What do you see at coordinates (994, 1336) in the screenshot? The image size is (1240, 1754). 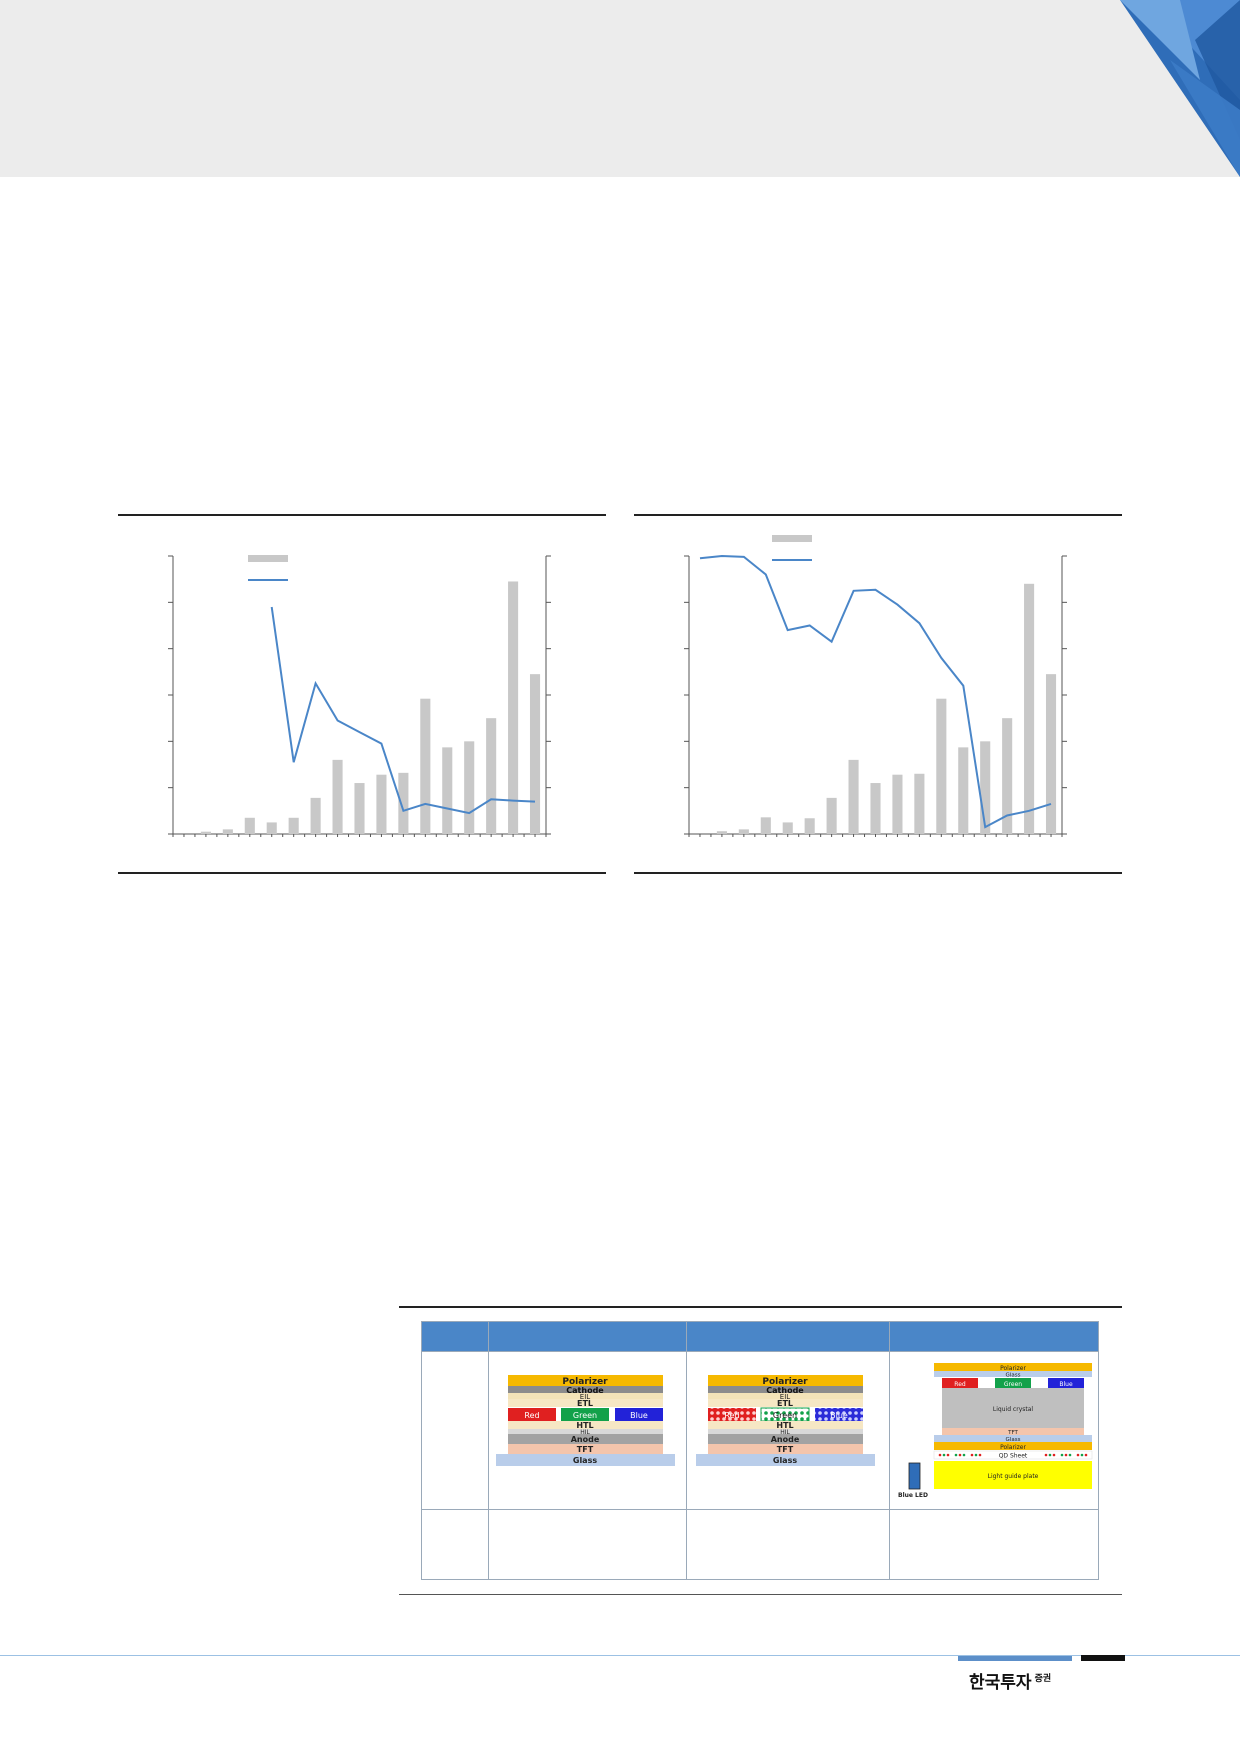 I see `header-cell-qd-lcd` at bounding box center [994, 1336].